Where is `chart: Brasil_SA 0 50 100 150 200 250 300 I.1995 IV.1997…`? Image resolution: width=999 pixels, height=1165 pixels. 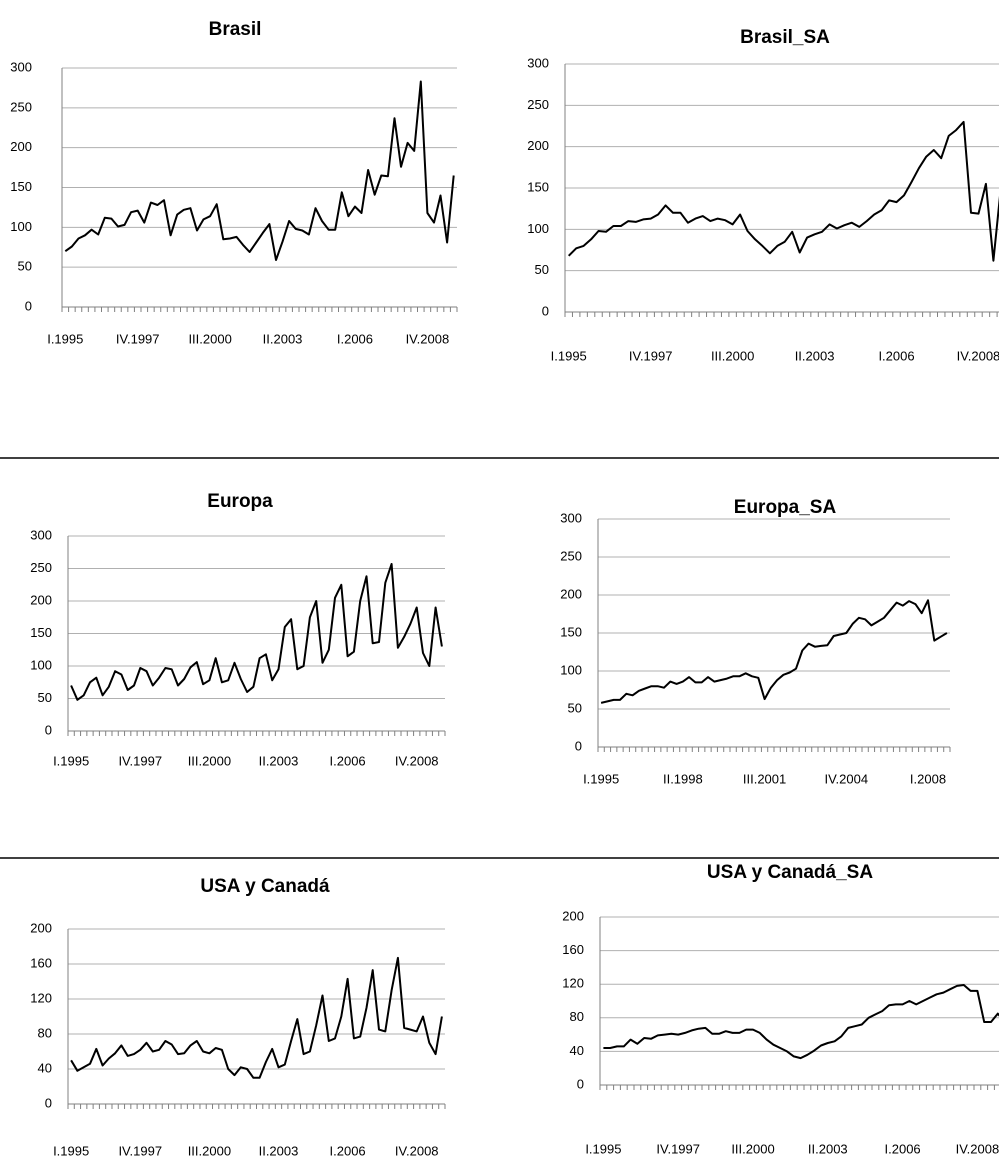
chart: Brasil_SA 0 50 100 150 200 250 300 I.1995 IV.1997… is located at coordinates (763, 195).